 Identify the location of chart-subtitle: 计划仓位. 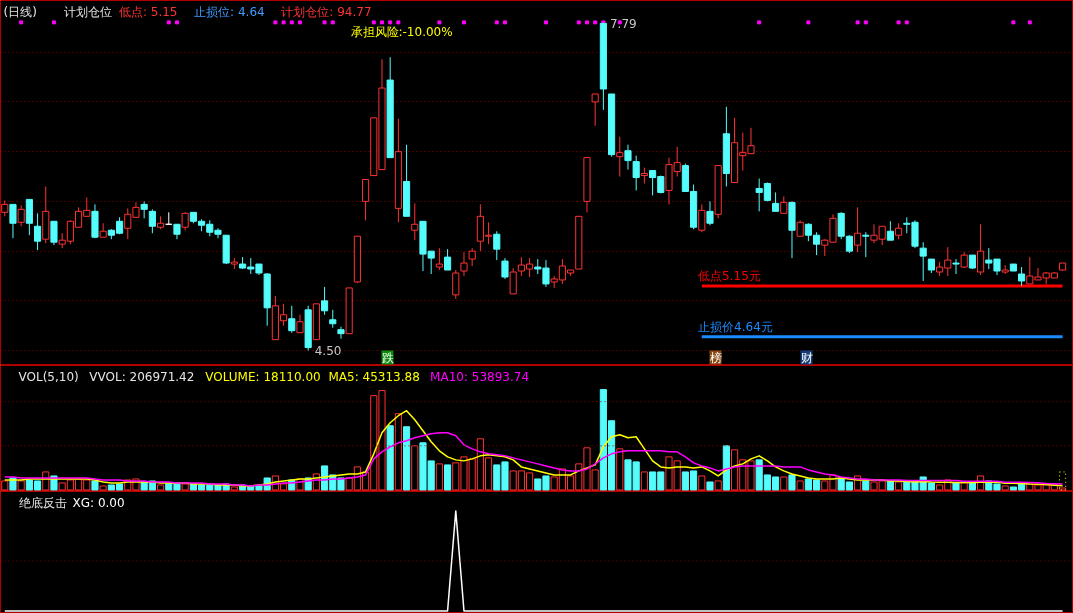
(87, 11).